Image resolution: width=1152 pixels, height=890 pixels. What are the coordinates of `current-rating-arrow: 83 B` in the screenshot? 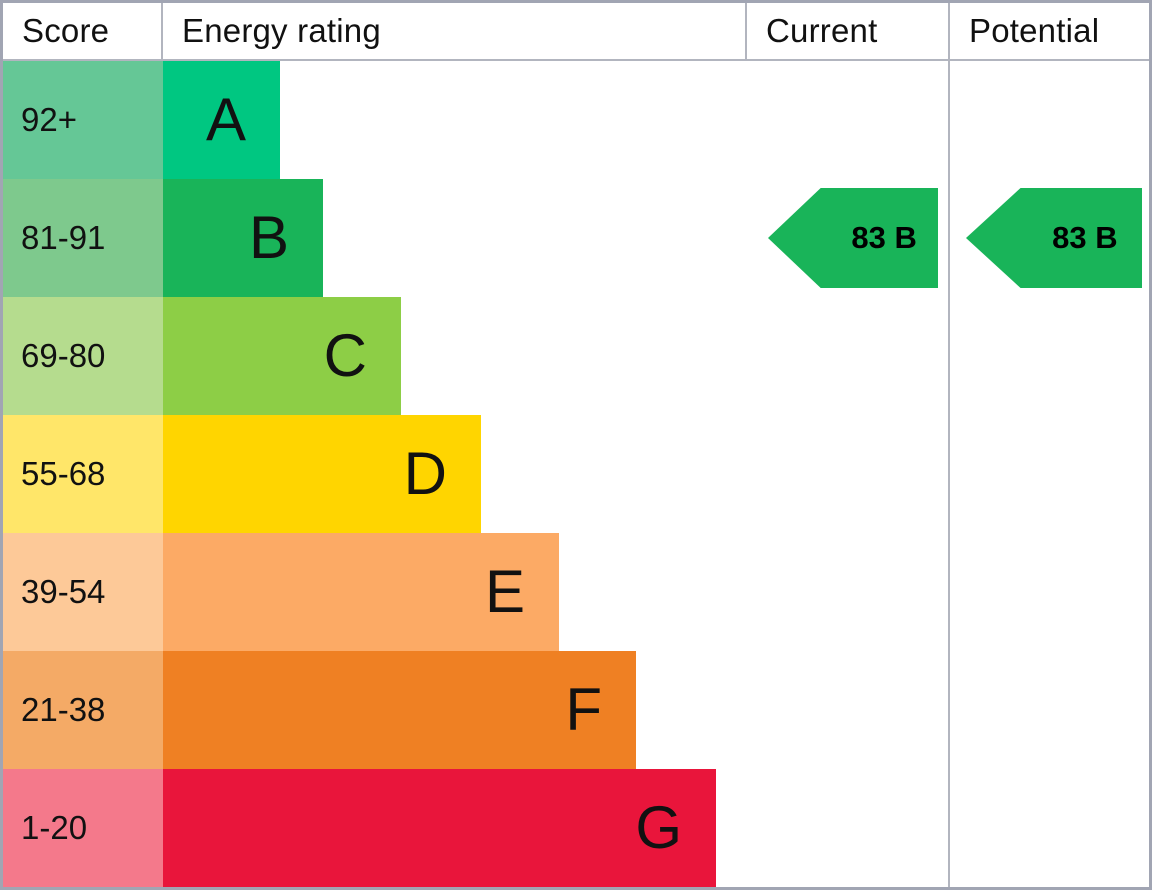 It's located at (853, 238).